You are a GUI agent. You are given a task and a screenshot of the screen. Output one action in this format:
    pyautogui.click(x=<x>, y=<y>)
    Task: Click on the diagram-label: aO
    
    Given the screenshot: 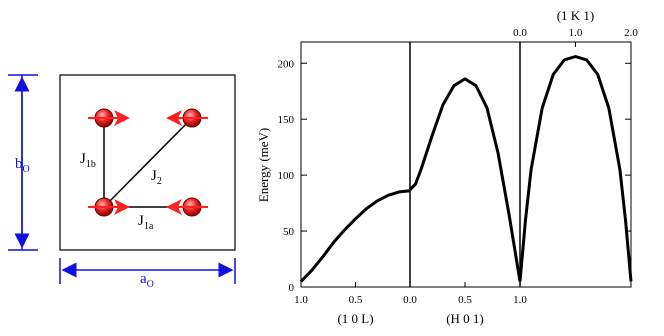 What is the action you would take?
    pyautogui.click(x=147, y=280)
    